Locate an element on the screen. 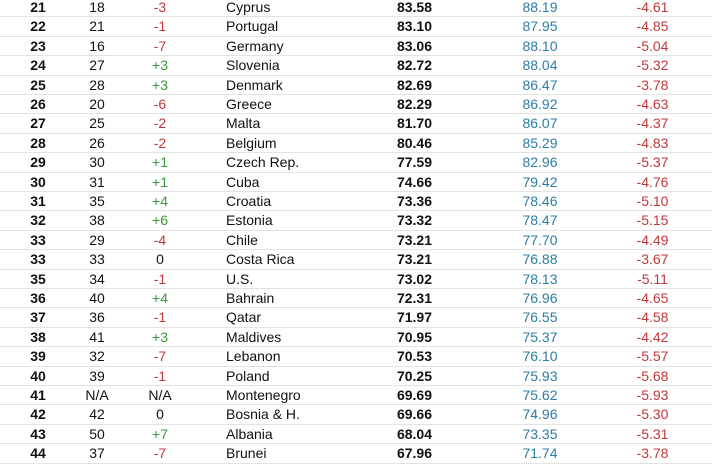 The height and width of the screenshot is (464, 712). score: 68.04 is located at coordinates (414, 433).